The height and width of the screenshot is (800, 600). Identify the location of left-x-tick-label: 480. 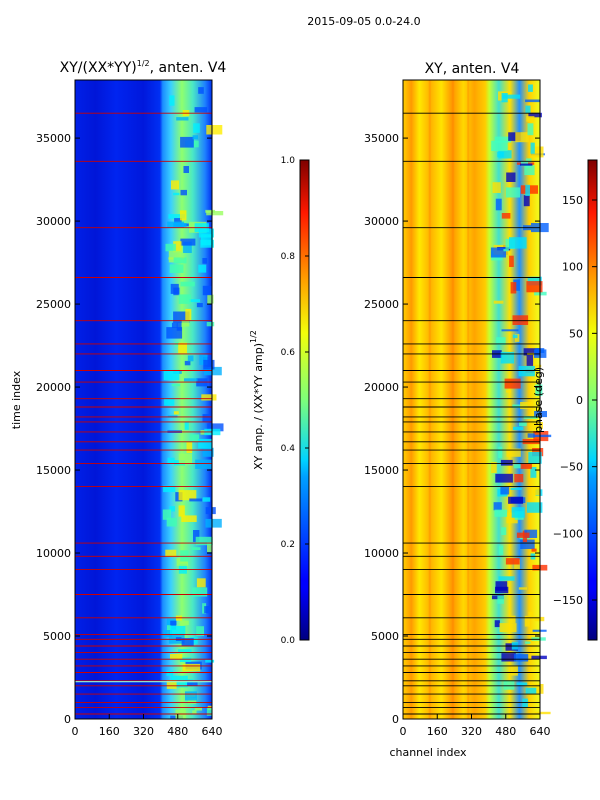
(177, 731).